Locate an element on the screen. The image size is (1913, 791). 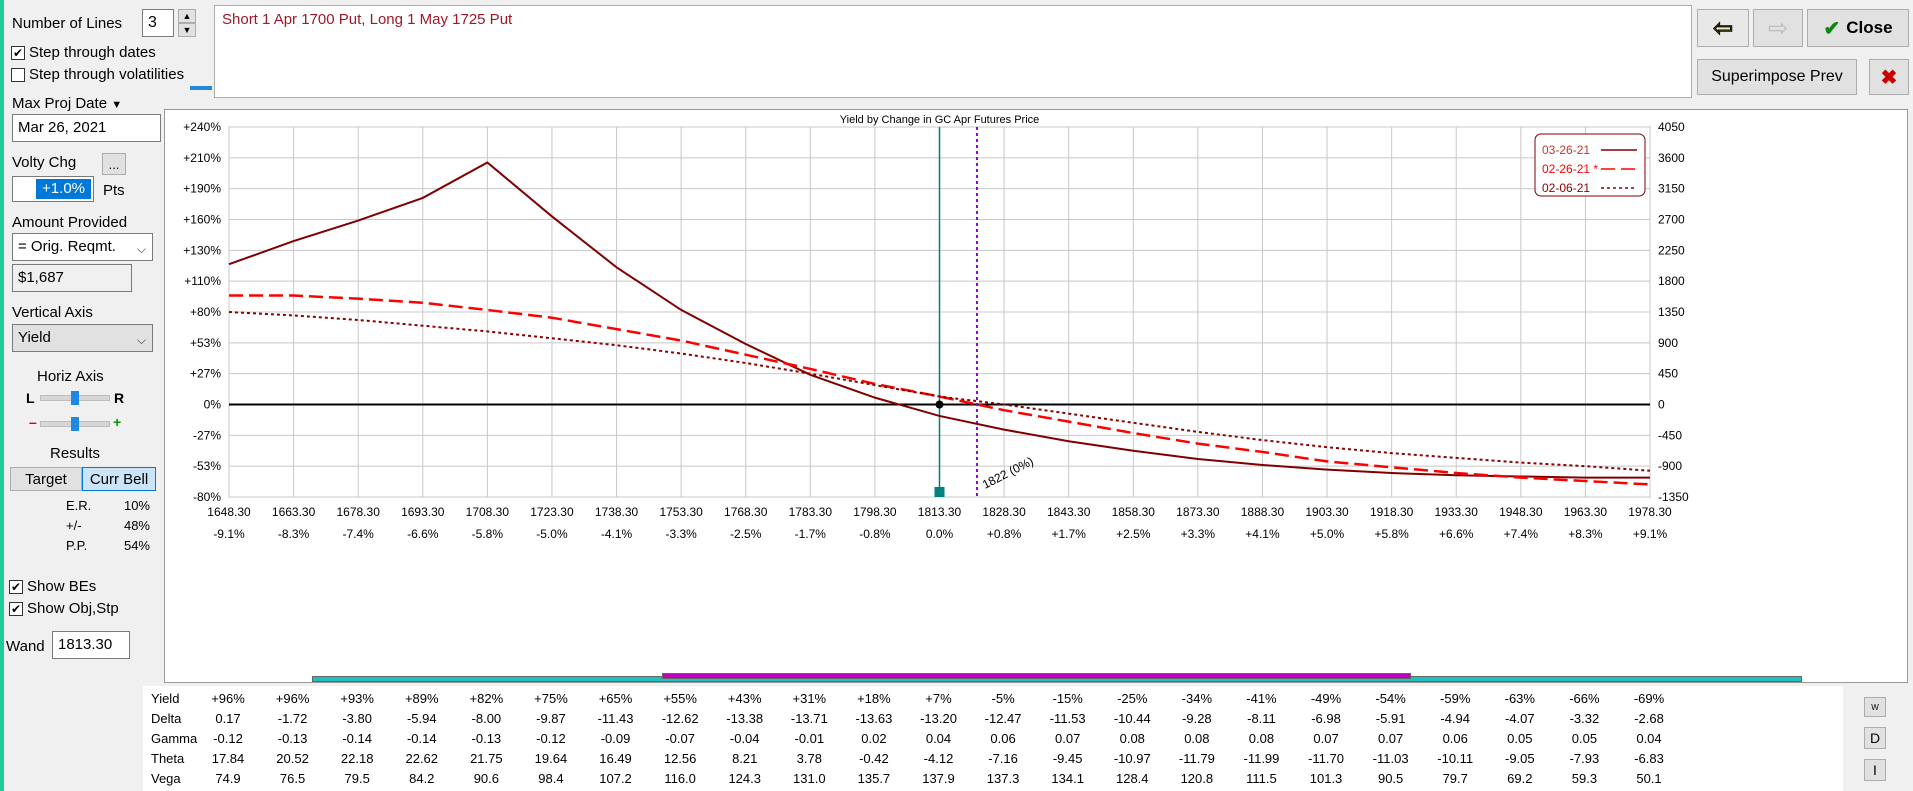
show-bes-label: Show BEs is located at coordinates (62, 586).